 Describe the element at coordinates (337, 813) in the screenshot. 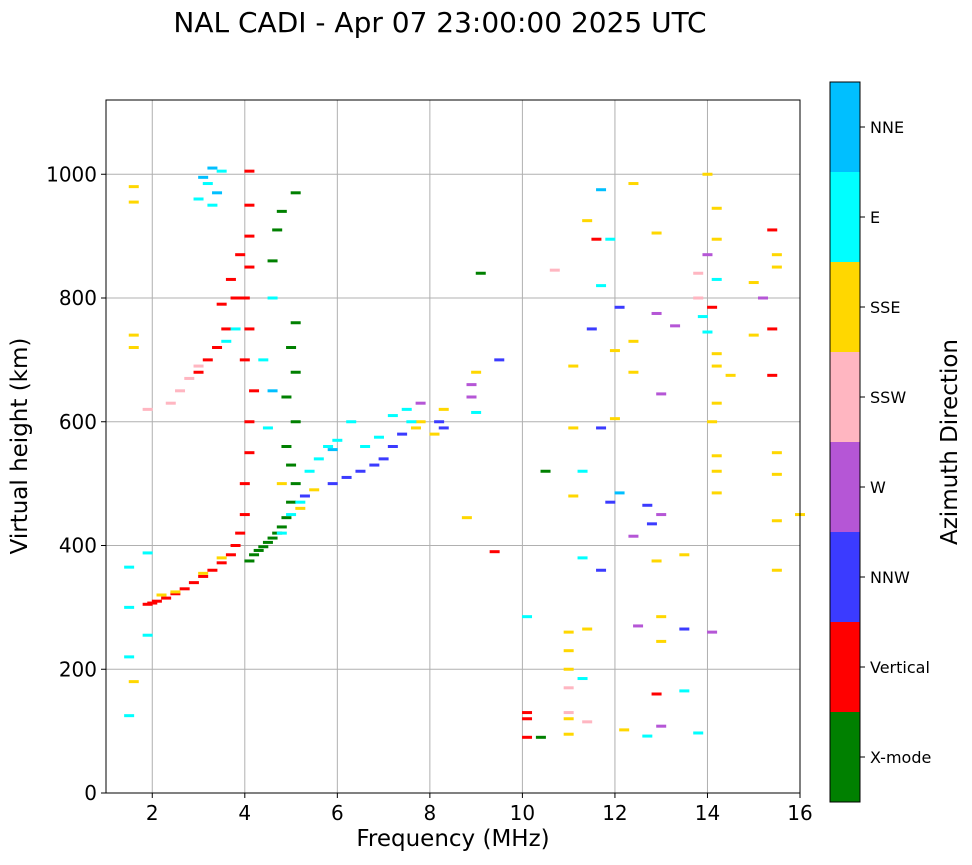

I see `x-tick-label: 6` at that location.